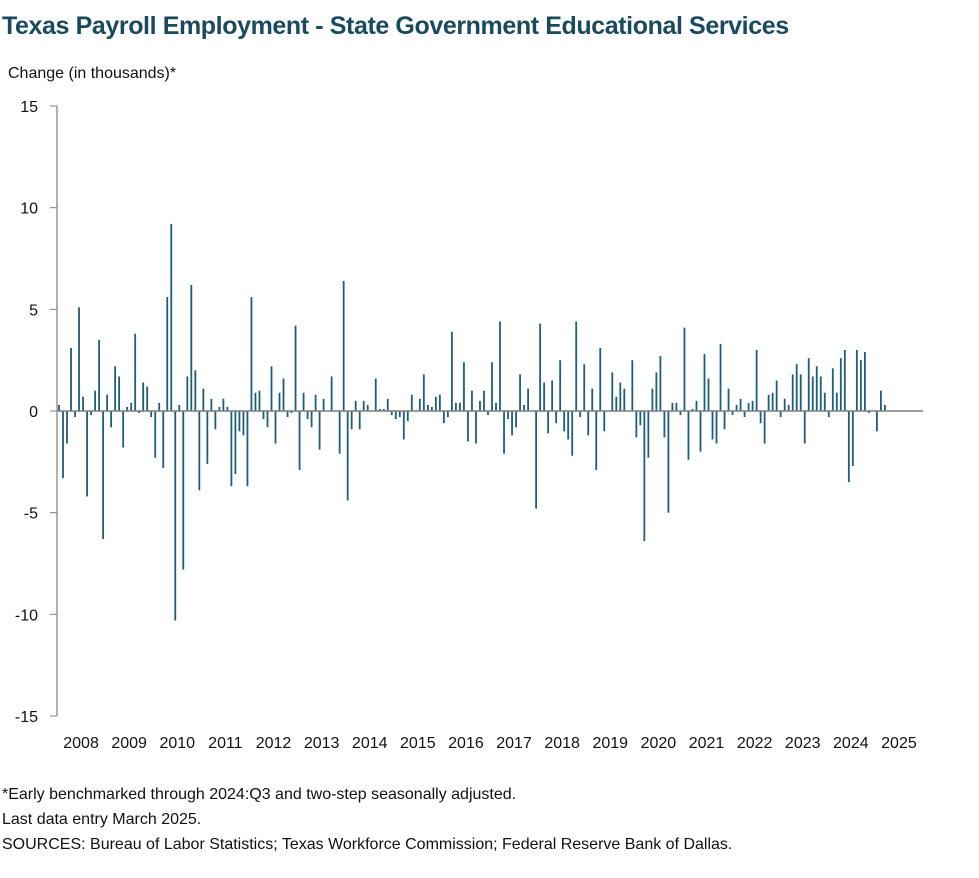 The image size is (979, 878). I want to click on y-tick-label: 0, so click(33, 412).